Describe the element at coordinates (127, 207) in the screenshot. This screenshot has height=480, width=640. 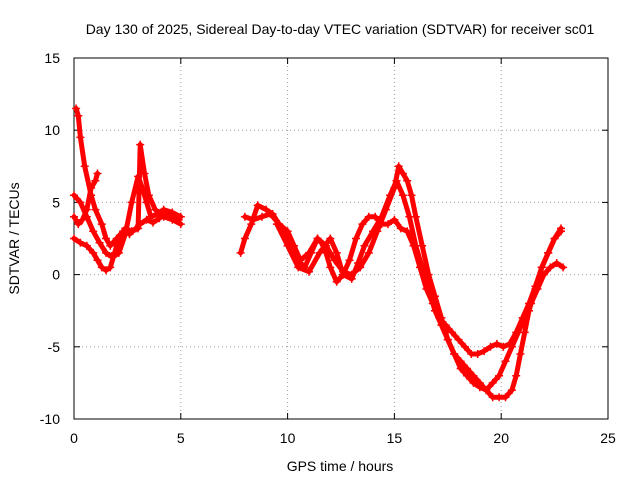
I see `series-track-c` at that location.